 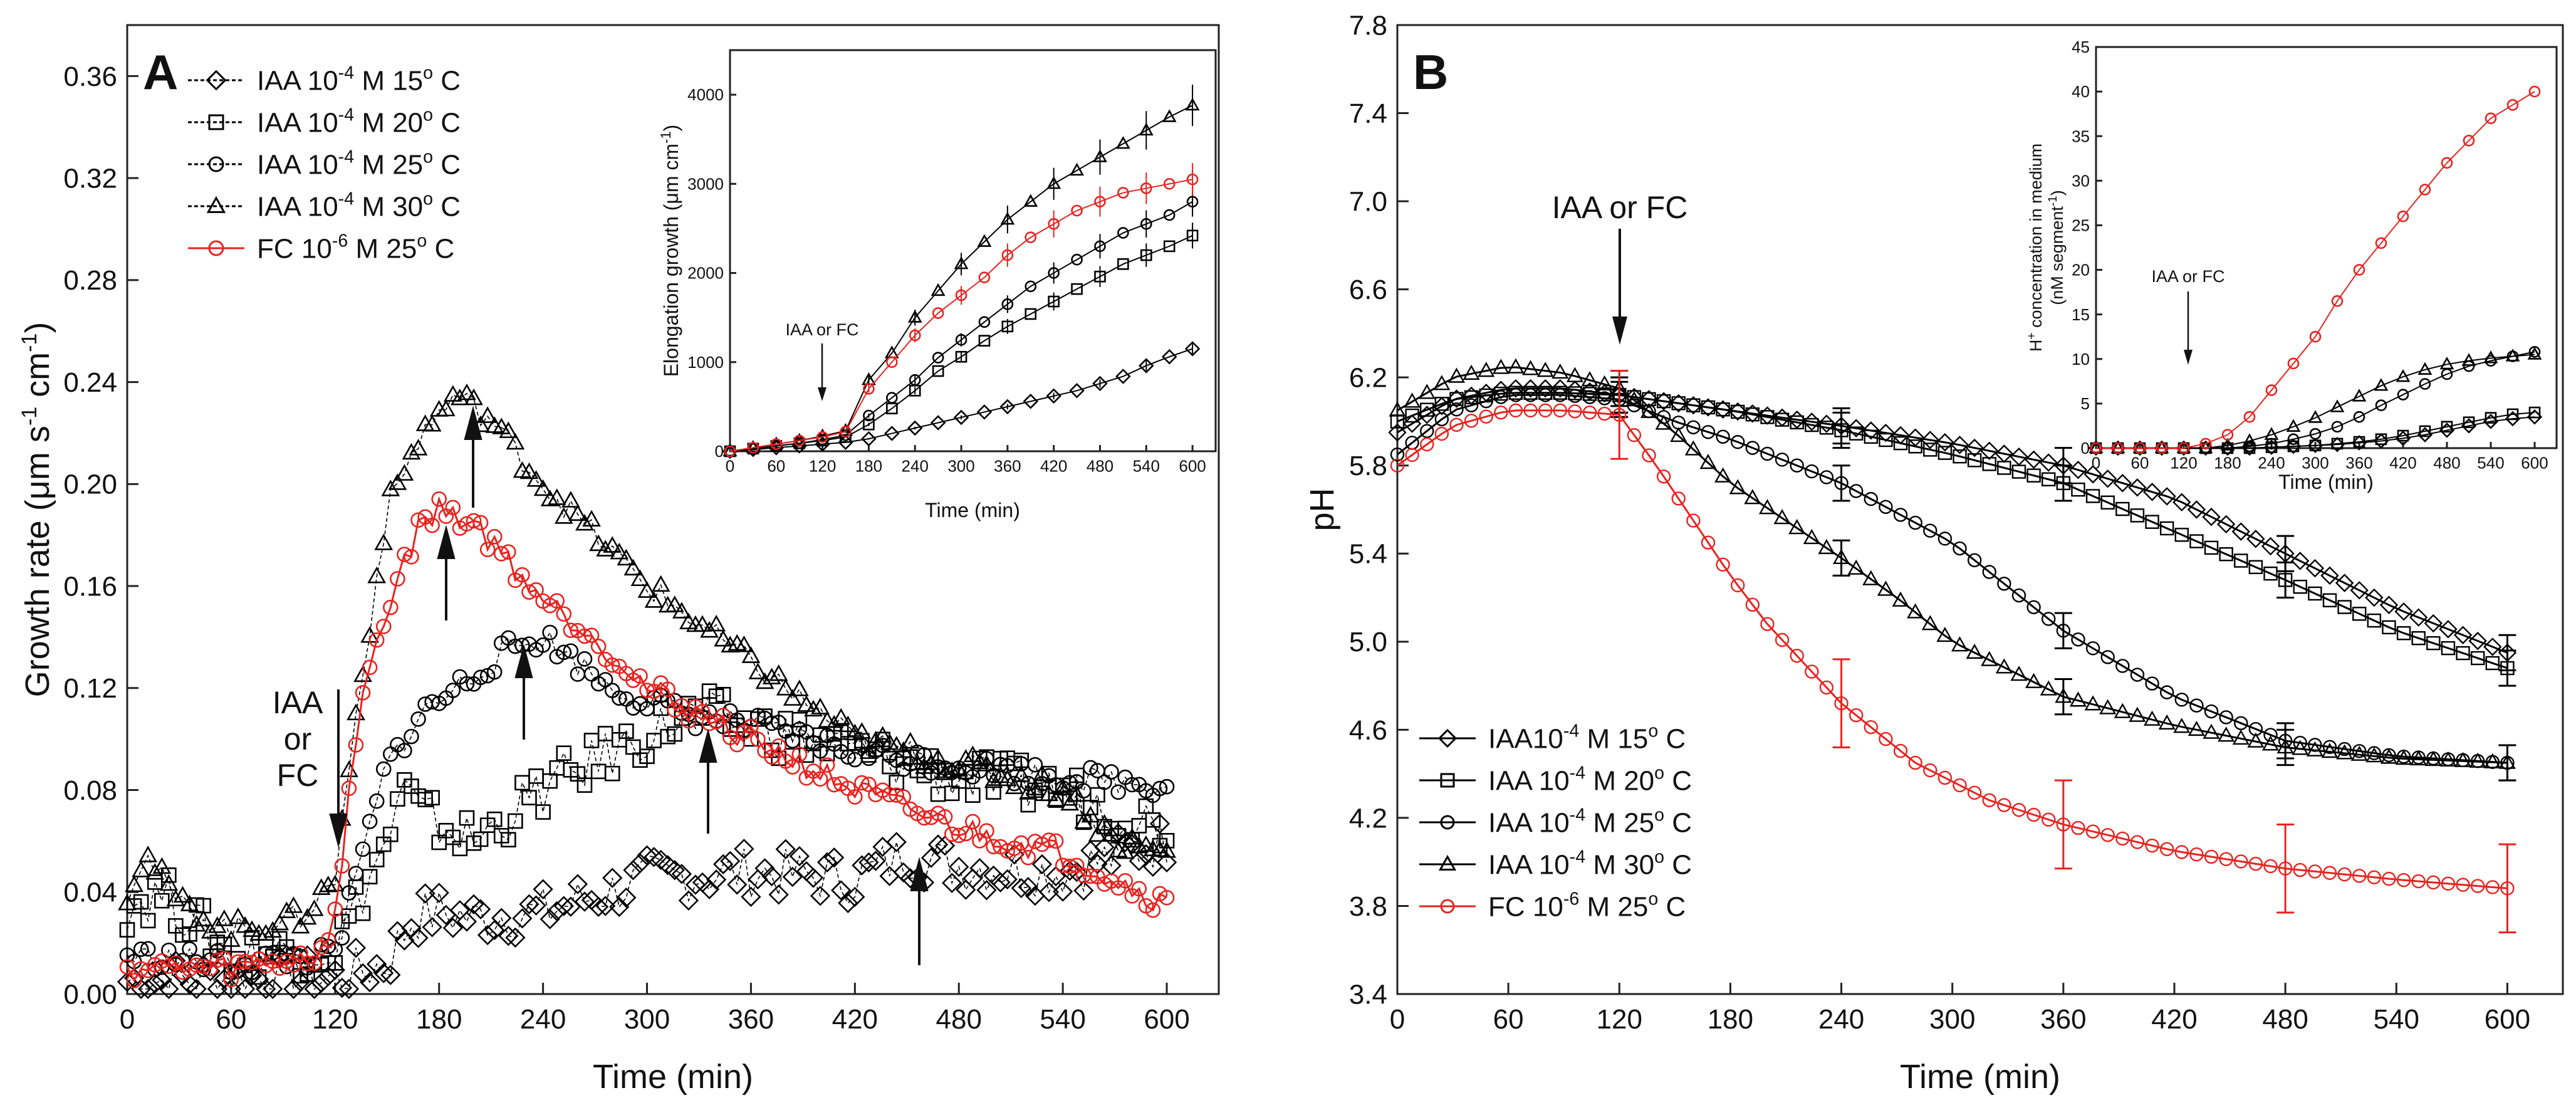 I want to click on legend-entry: IAA 10-4 M 25o C, so click(x=1555, y=821).